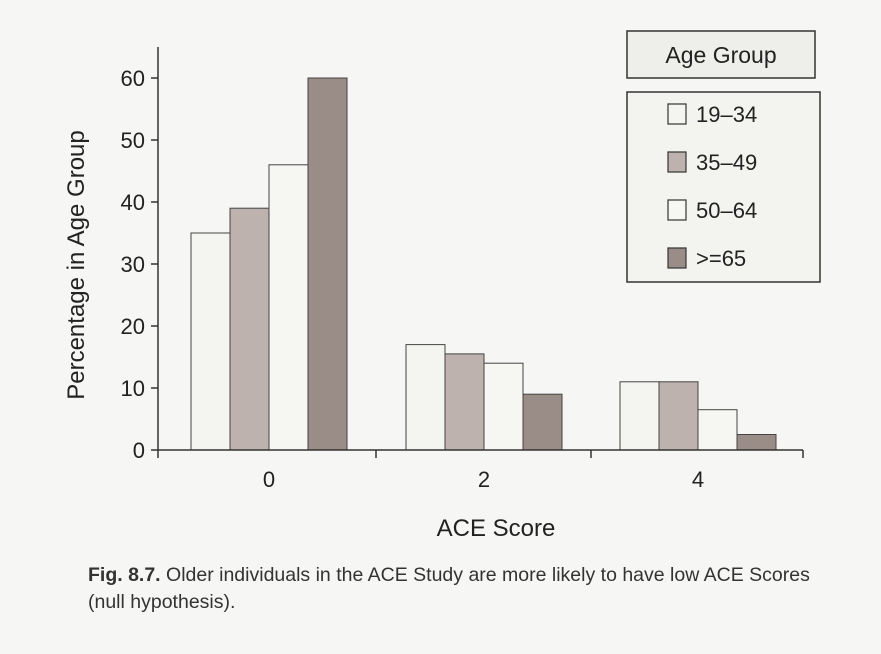 Image resolution: width=881 pixels, height=654 pixels. I want to click on legend-title-box, so click(721, 54).